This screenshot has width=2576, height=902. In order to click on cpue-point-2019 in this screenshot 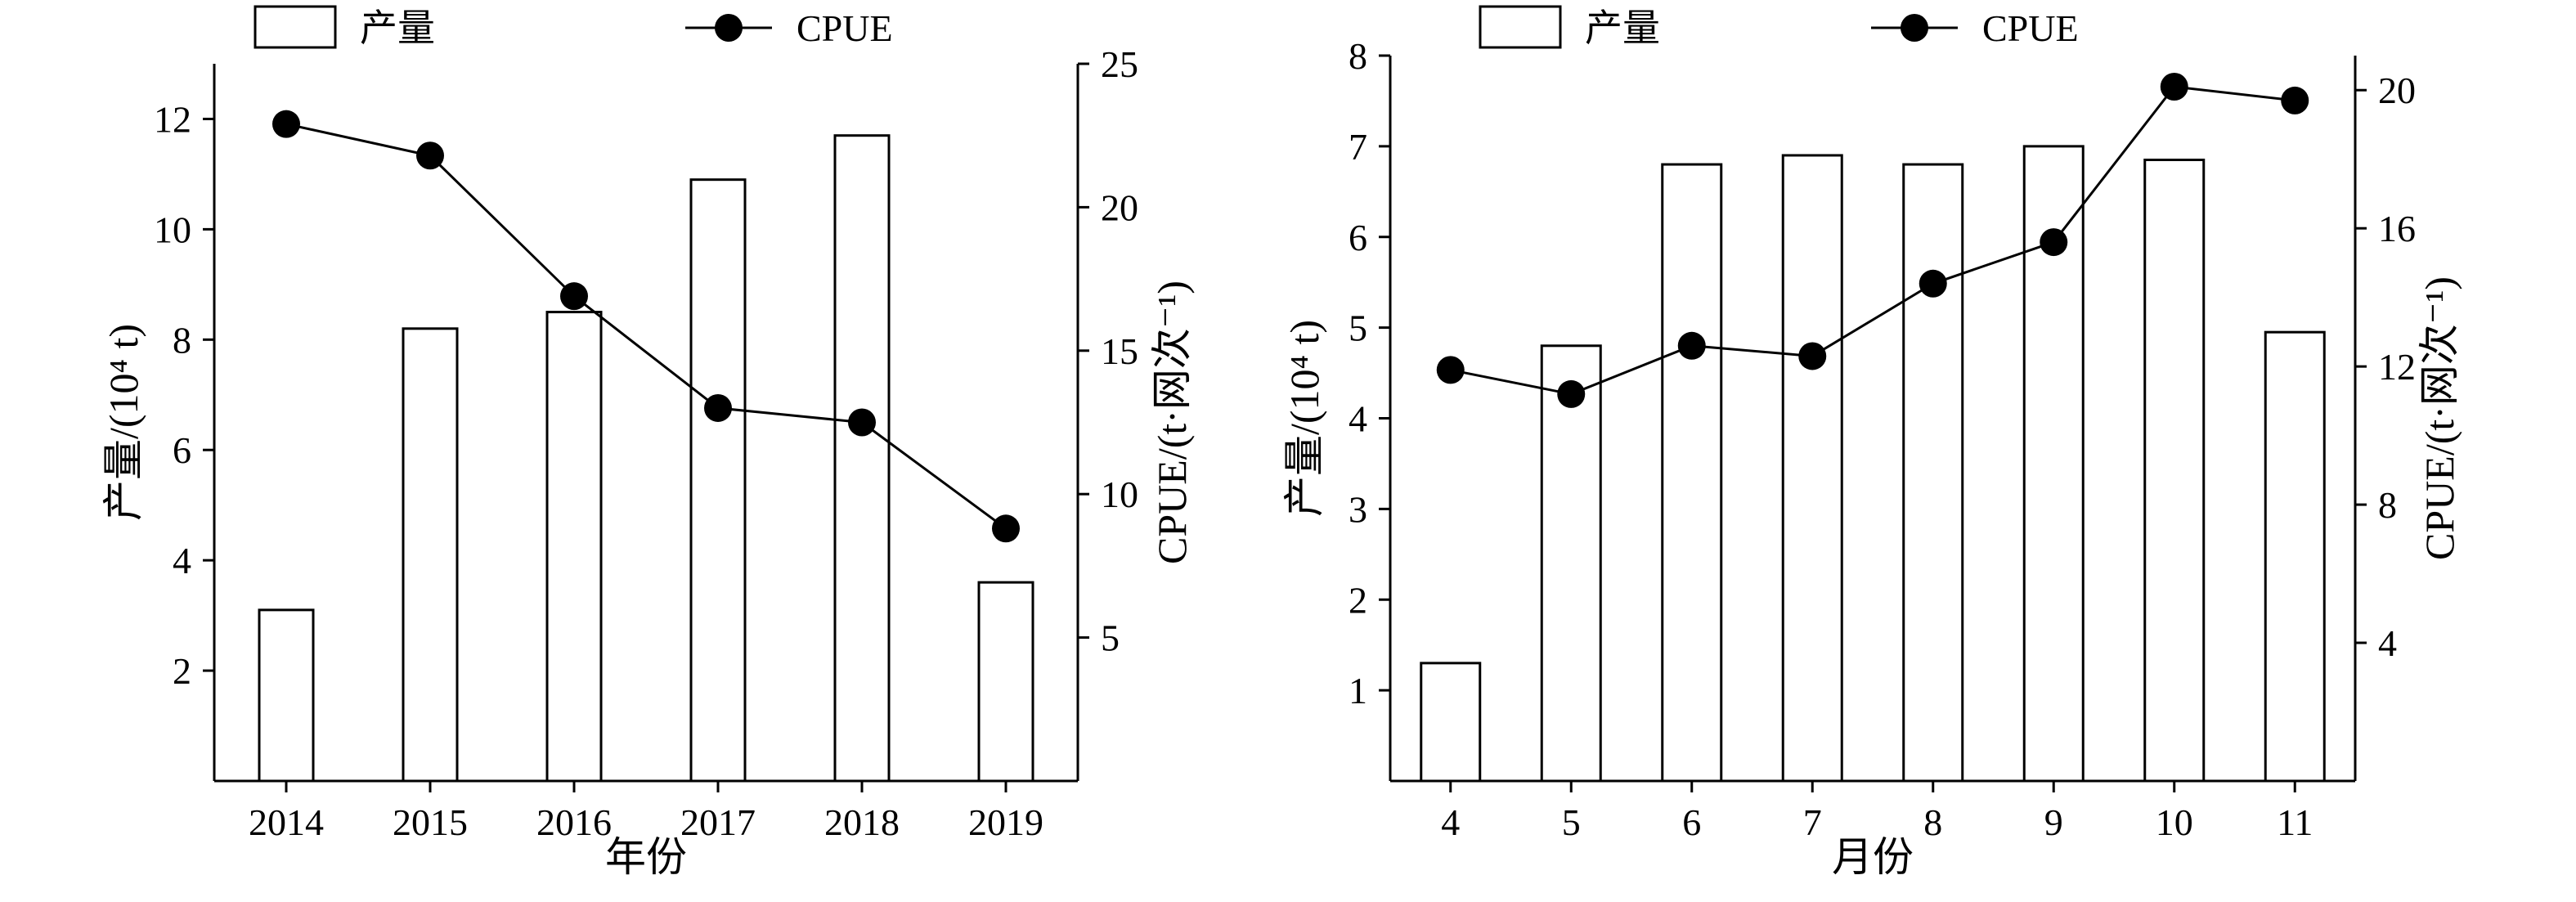, I will do `click(1006, 528)`.